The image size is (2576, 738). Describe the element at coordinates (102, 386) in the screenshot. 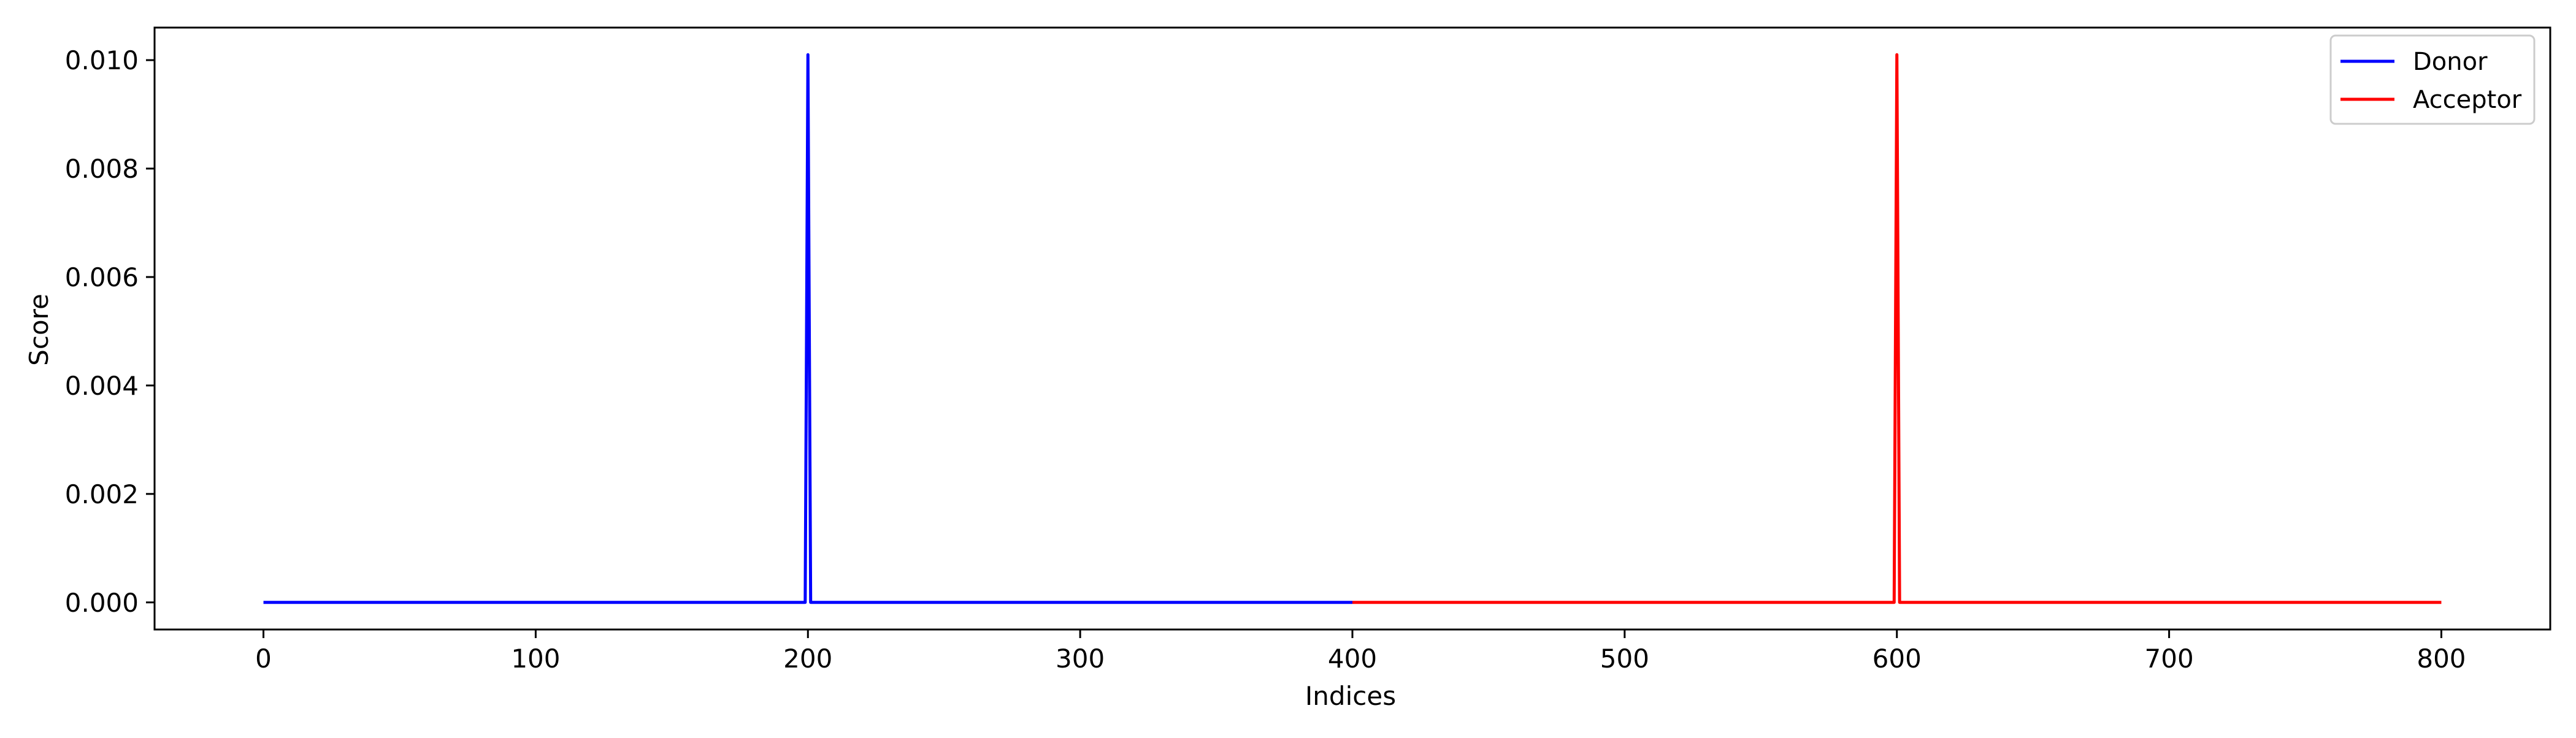

I see `y-tick-label: 0.004` at that location.